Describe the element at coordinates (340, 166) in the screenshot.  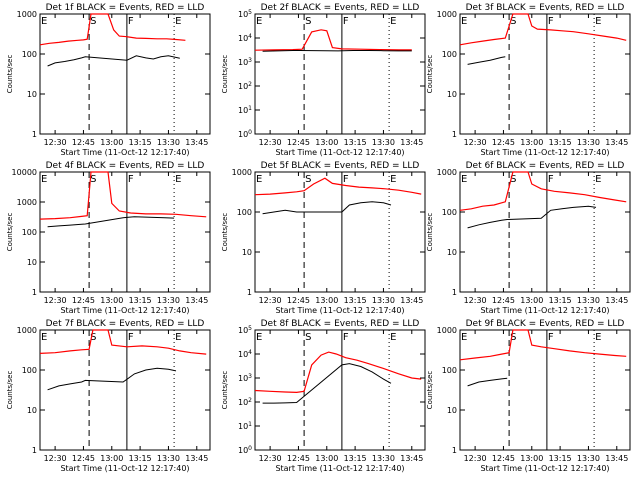
I see `panel-title: Det 5f BLACK = Events, RED = LLD` at that location.